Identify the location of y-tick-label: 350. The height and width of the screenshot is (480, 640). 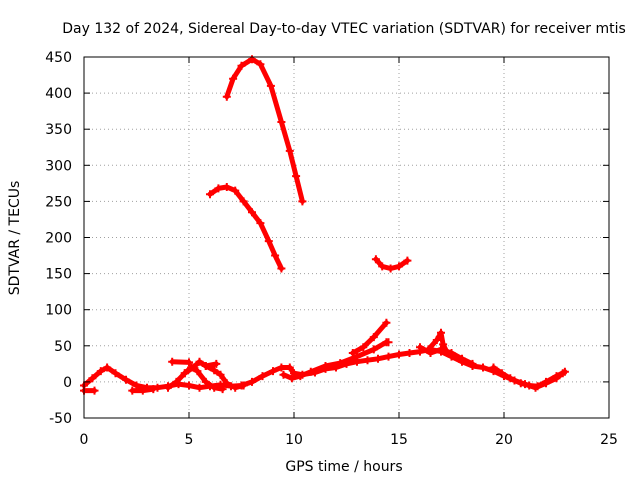
(58, 130).